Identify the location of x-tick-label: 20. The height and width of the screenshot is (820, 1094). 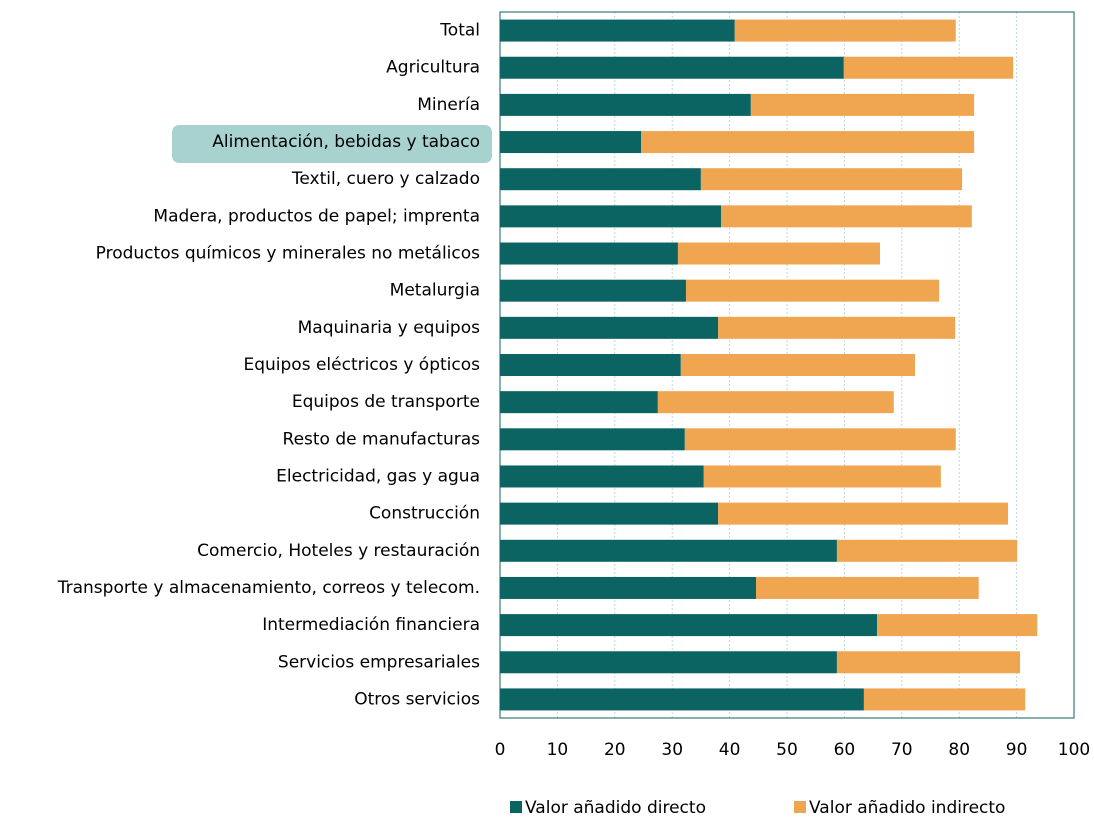
(615, 750).